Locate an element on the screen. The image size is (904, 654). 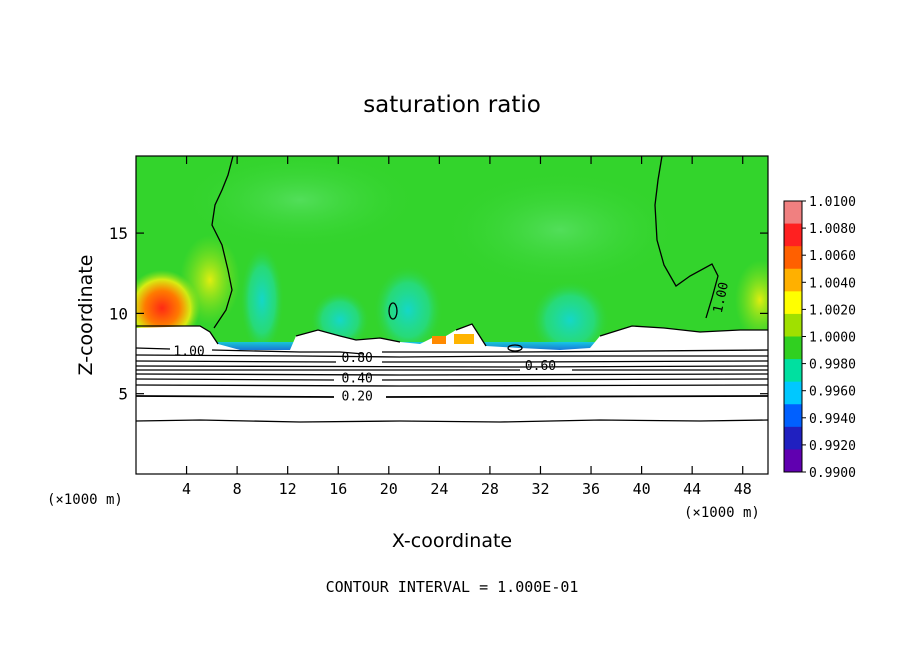
x-tick-label: 16 is located at coordinates (338, 489).